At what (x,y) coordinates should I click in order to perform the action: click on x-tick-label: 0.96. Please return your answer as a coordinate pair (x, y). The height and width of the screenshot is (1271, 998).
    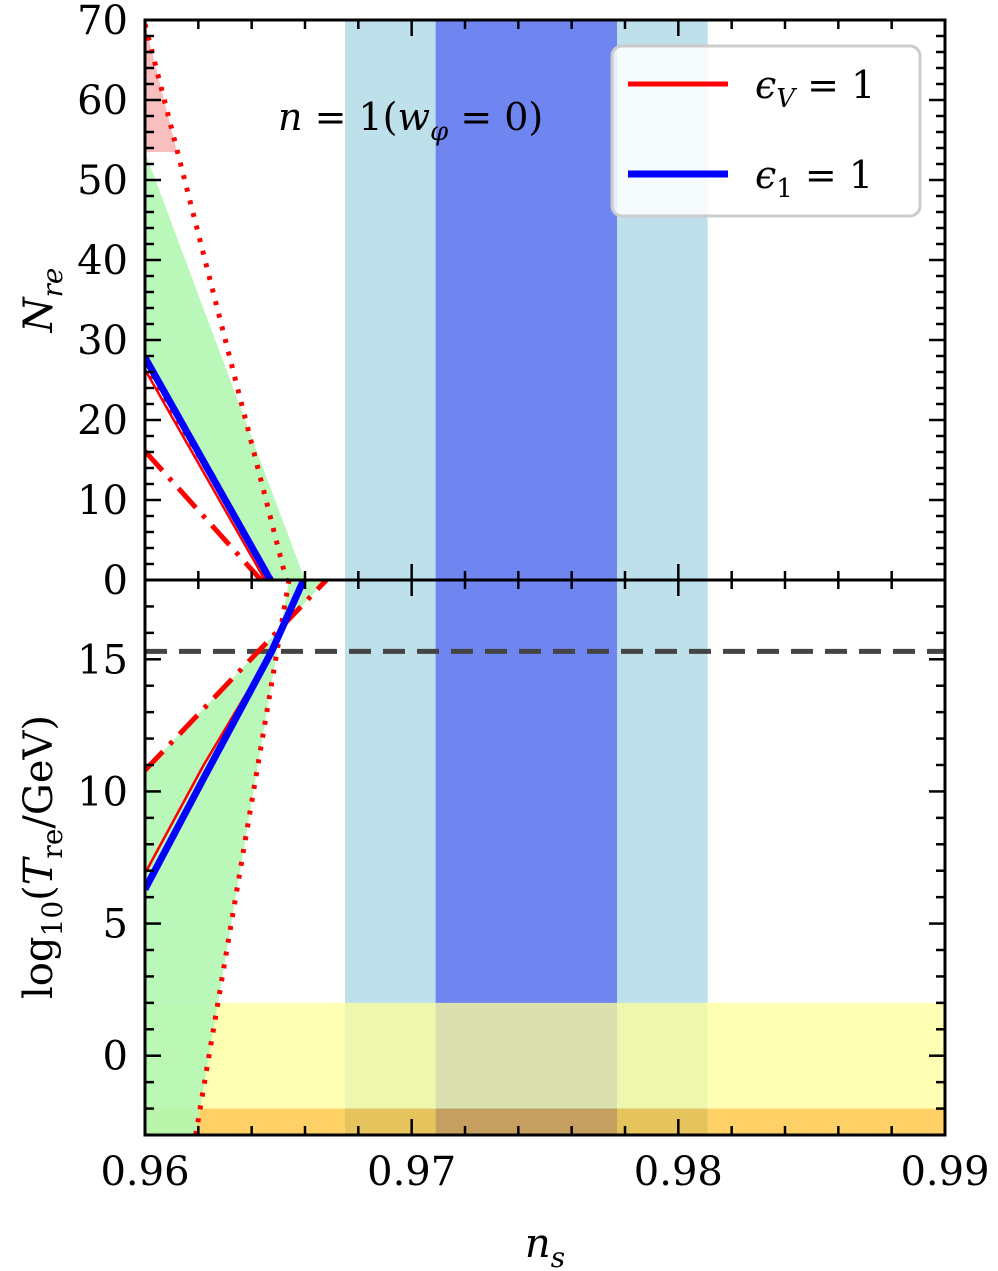
    Looking at the image, I should click on (144, 1172).